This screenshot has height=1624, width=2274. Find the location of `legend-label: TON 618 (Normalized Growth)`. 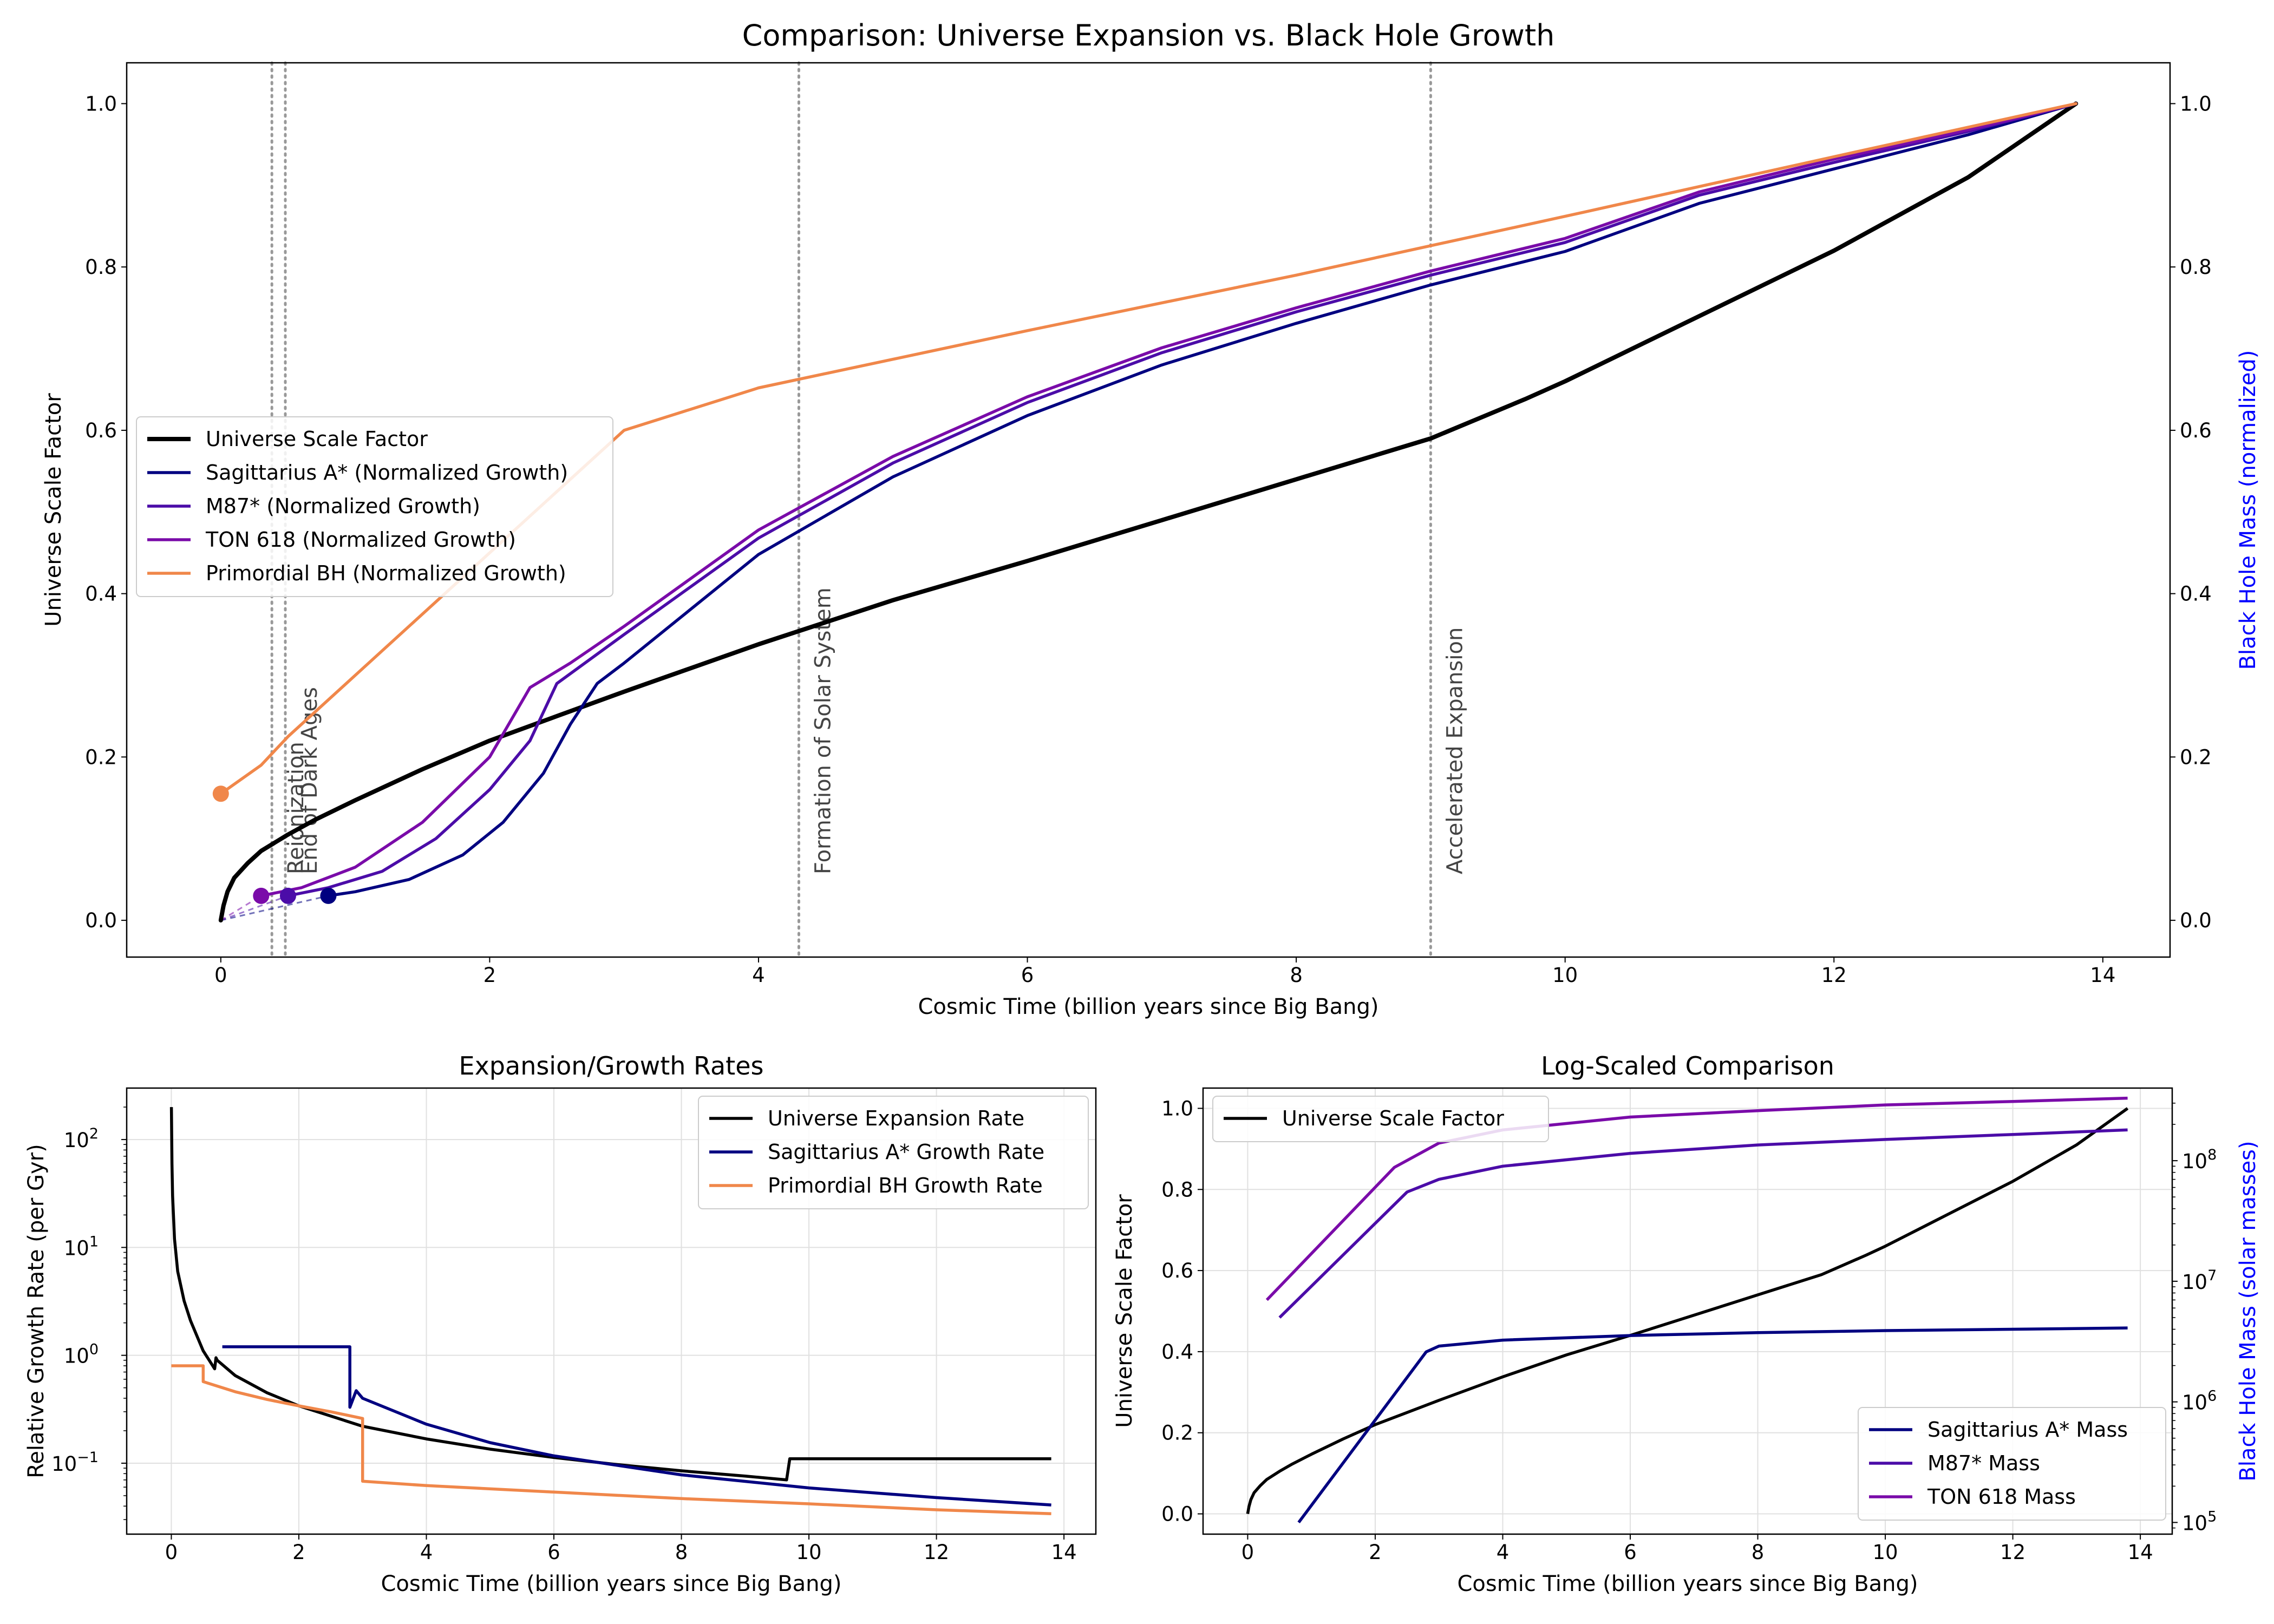

legend-label: TON 618 (Normalized Growth) is located at coordinates (360, 540).